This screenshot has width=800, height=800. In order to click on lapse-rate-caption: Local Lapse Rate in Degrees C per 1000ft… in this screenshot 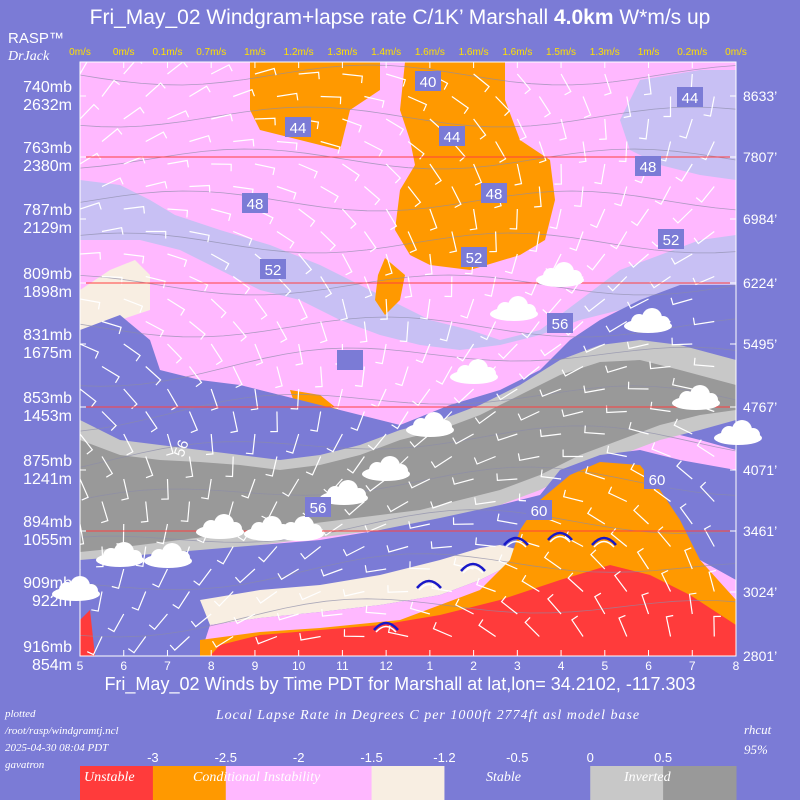, I will do `click(428, 715)`.